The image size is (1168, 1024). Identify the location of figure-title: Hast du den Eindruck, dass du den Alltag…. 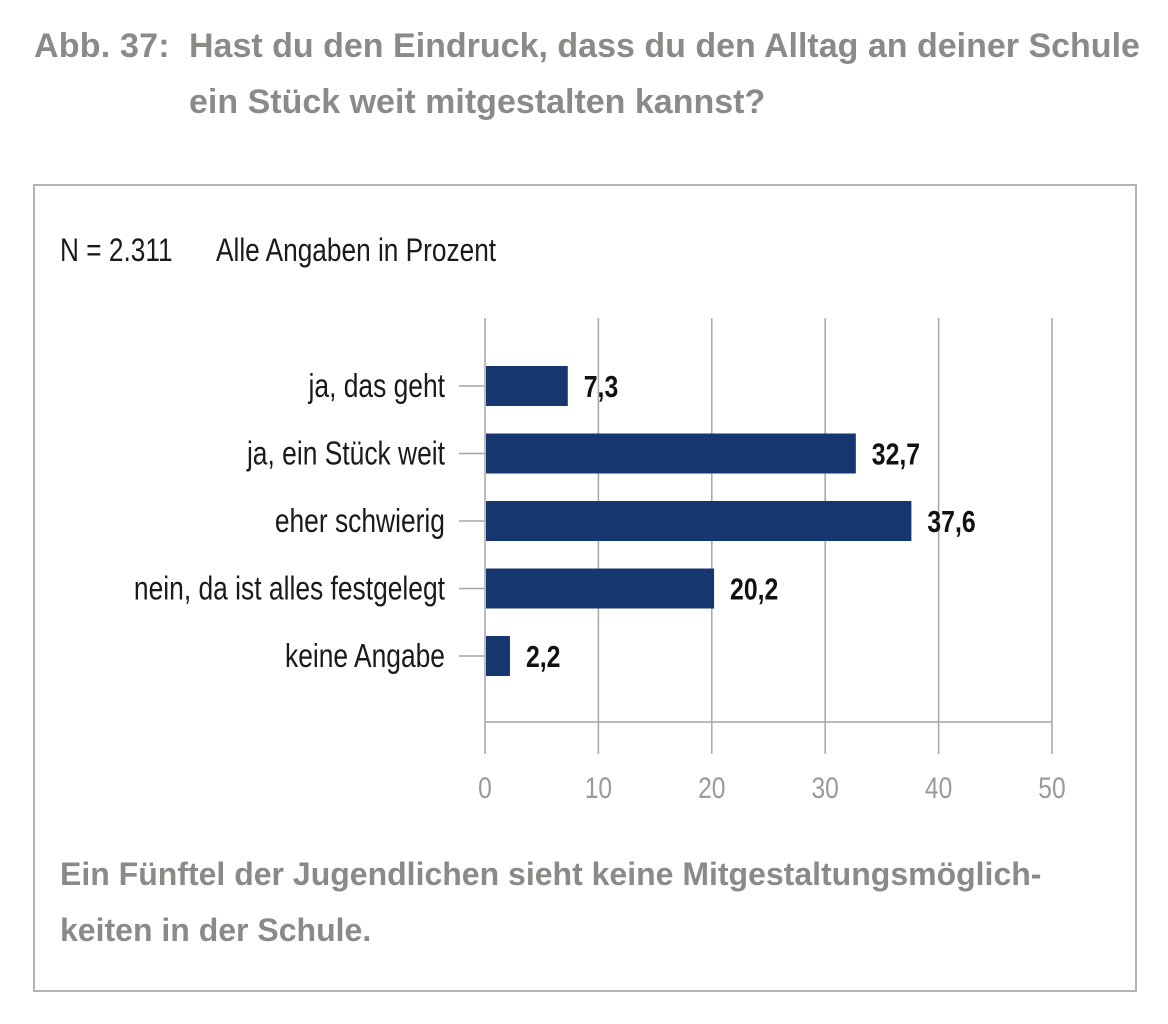
(664, 74).